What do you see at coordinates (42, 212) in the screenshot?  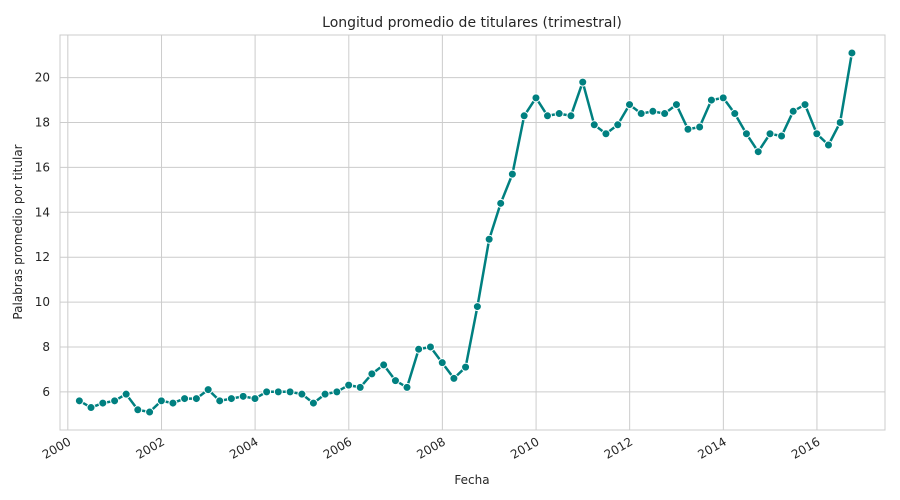 I see `y-tick-label: 14` at bounding box center [42, 212].